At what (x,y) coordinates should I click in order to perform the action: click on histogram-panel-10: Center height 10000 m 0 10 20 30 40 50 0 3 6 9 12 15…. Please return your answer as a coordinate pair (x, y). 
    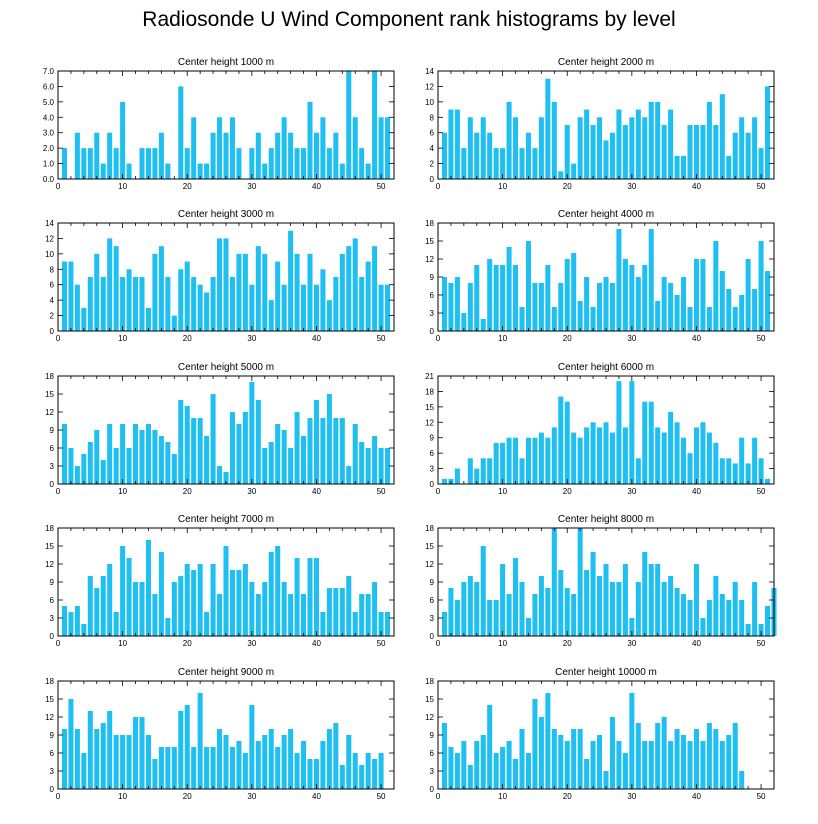
    Looking at the image, I should click on (600, 734).